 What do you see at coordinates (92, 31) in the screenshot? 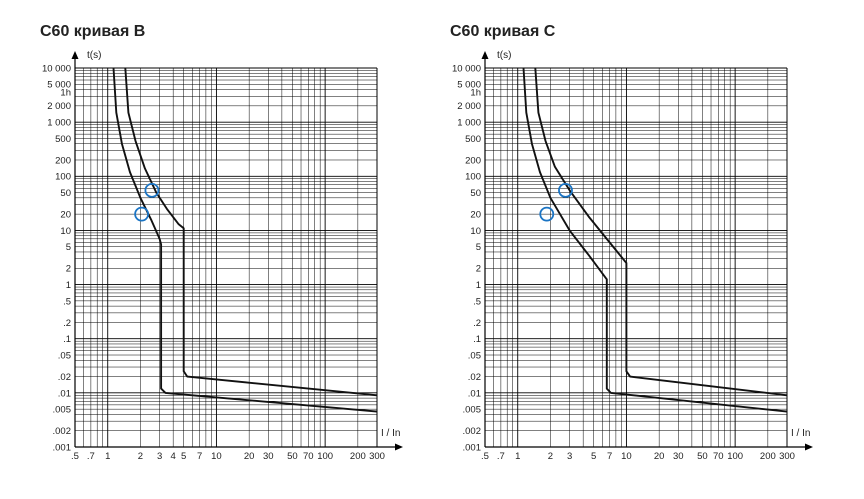
I see `chart-title: C60 кривая B` at bounding box center [92, 31].